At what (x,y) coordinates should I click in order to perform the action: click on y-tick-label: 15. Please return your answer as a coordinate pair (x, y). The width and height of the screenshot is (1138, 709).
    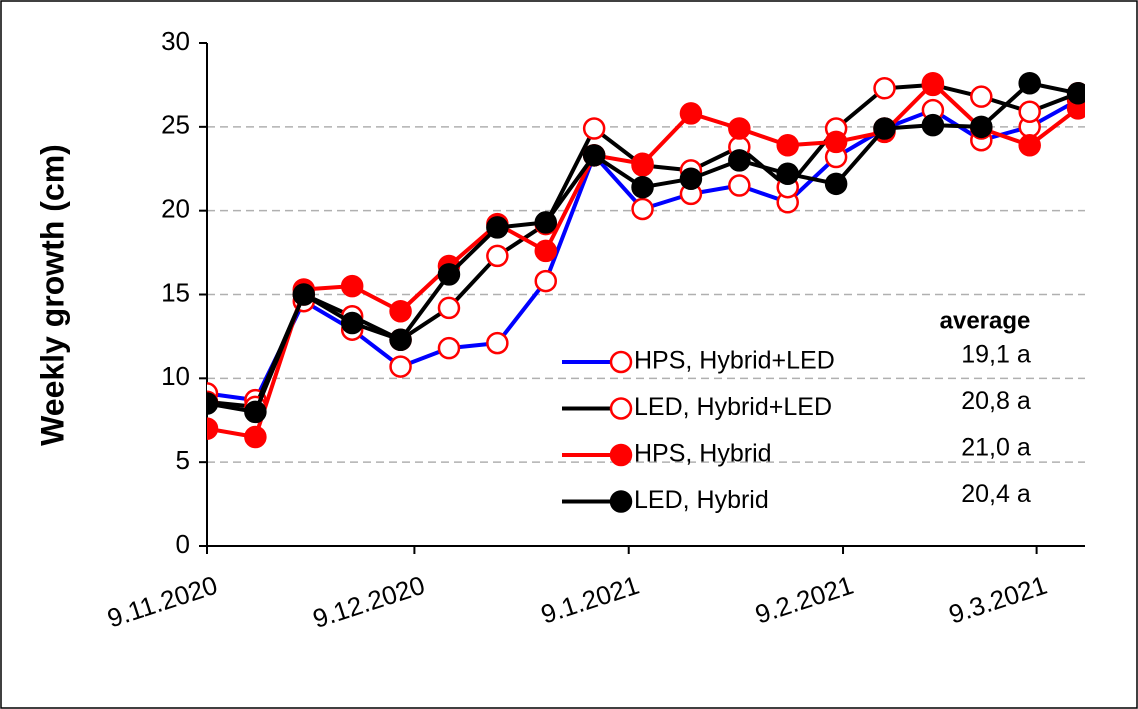
    Looking at the image, I should click on (175, 292).